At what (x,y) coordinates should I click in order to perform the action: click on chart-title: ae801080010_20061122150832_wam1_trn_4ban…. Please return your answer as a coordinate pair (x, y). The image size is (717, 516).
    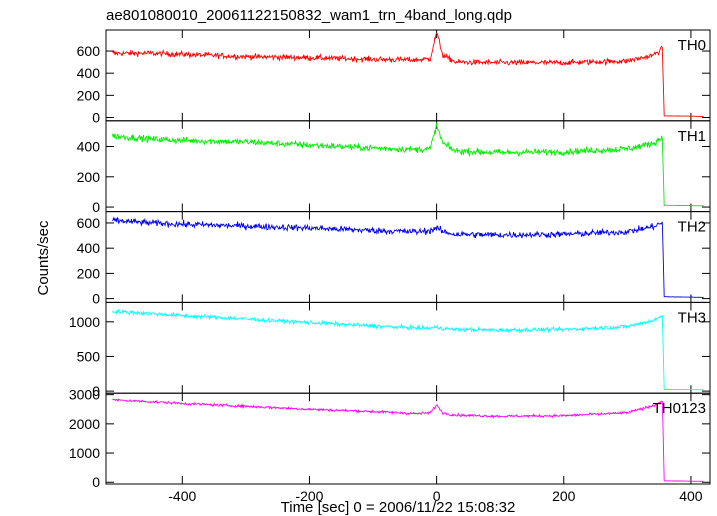
    Looking at the image, I should click on (309, 15).